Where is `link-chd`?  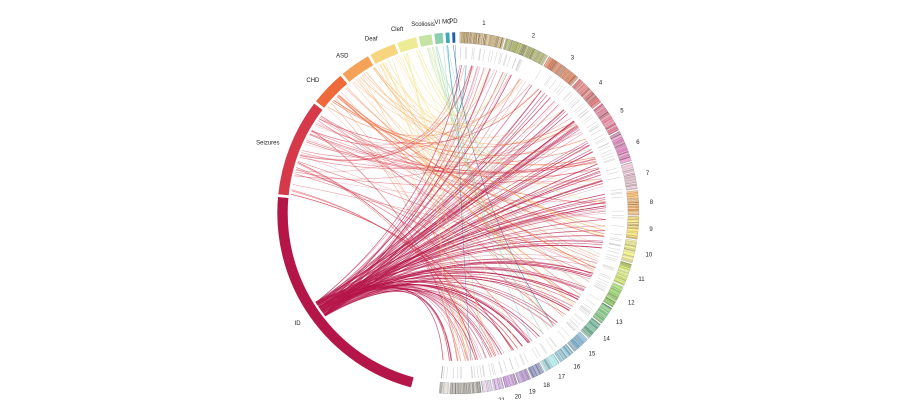
link-chd is located at coordinates (471, 165).